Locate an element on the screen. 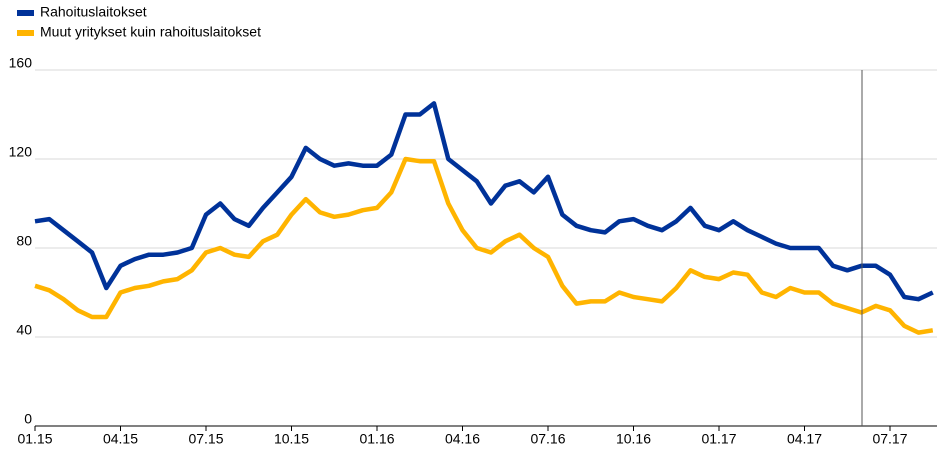 This screenshot has width=938, height=452. legend-label: Muut yritykset kuin rahoituslaitokset is located at coordinates (150, 32).